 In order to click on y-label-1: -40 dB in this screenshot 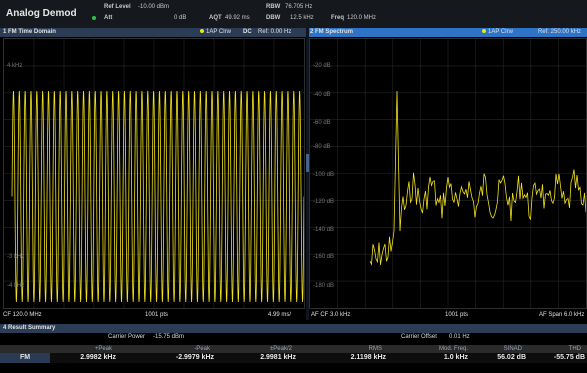, I will do `click(322, 95)`.